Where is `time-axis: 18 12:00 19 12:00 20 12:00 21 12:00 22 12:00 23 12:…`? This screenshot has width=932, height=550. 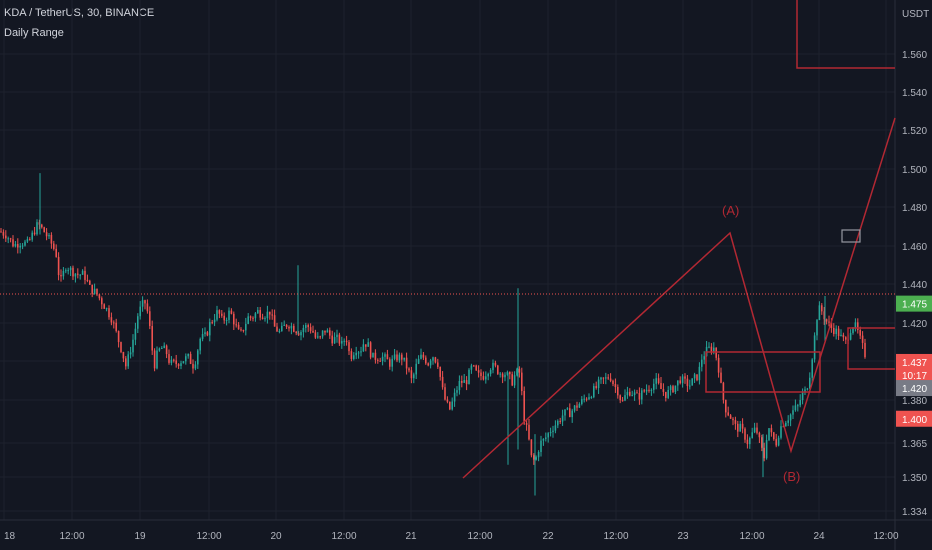
time-axis: 18 12:00 19 12:00 20 12:00 21 12:00 22 12:00 23 12:… is located at coordinates (451, 536).